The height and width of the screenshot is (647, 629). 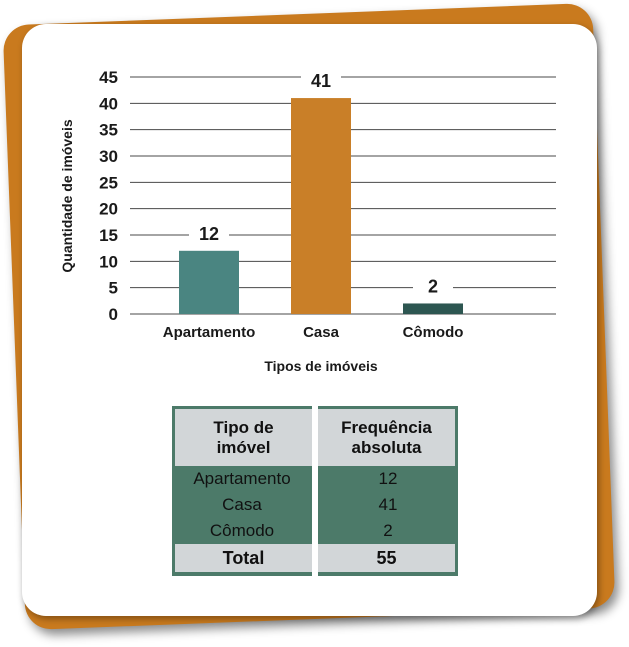 What do you see at coordinates (243, 558) in the screenshot?
I see `table-total-label: Total` at bounding box center [243, 558].